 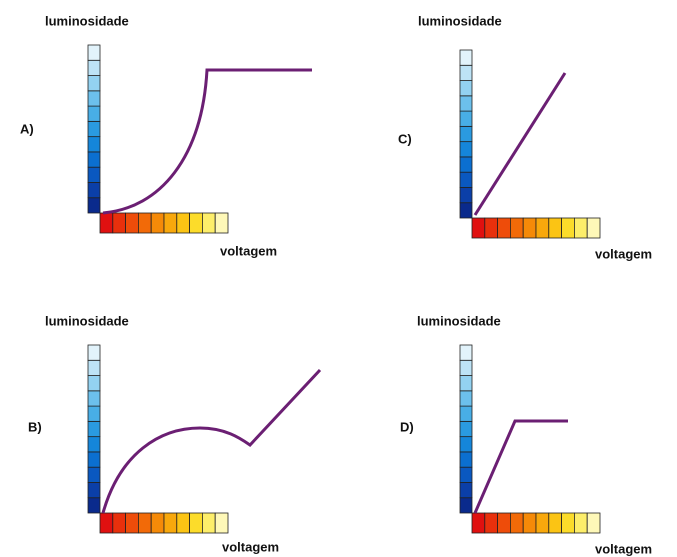 I want to click on panel-label: D), so click(x=407, y=426).